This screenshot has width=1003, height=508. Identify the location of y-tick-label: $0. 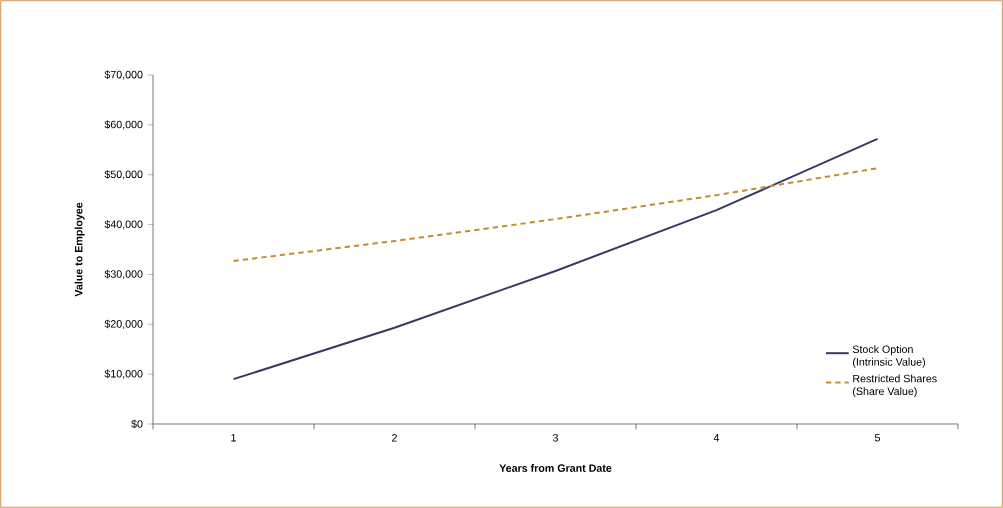
(137, 424).